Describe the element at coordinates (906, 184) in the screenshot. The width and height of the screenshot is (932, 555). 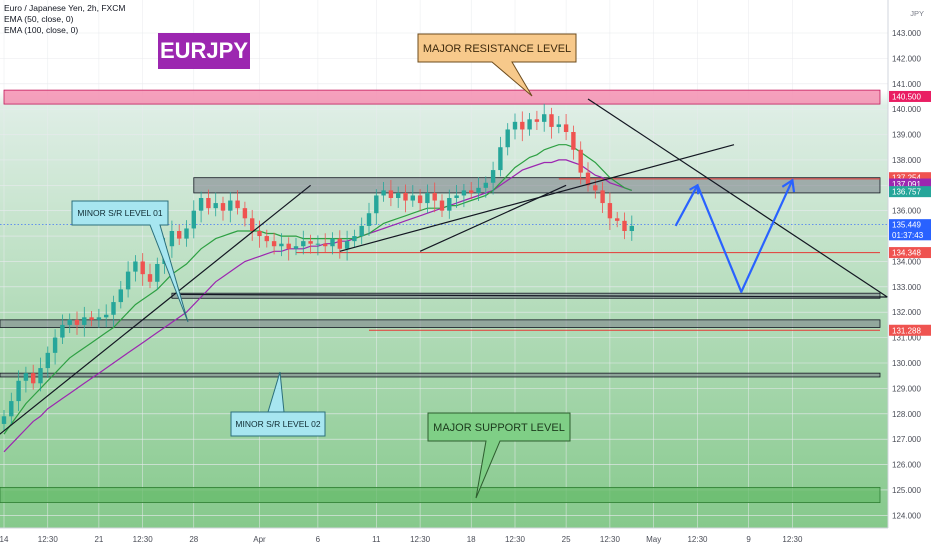
I see `price-label-text: 137.091` at that location.